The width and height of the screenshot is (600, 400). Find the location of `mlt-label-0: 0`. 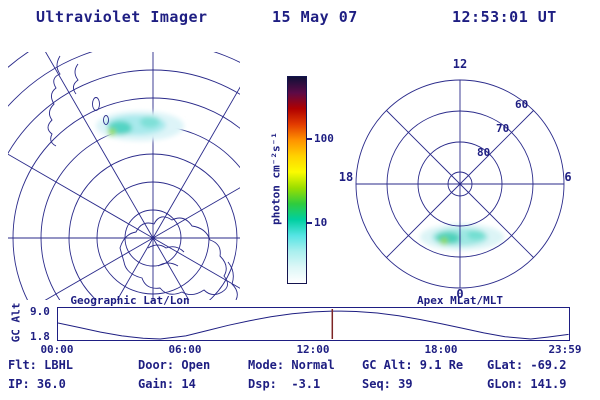

mlt-label-0: 0 is located at coordinates (460, 294).